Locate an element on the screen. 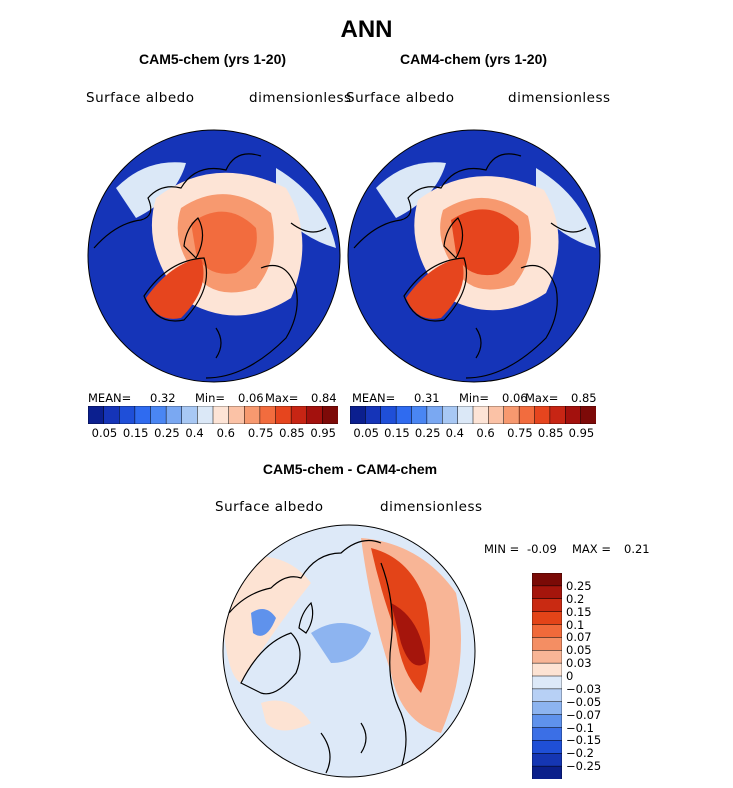  panel1-tick-label: 0.85 is located at coordinates (292, 433).